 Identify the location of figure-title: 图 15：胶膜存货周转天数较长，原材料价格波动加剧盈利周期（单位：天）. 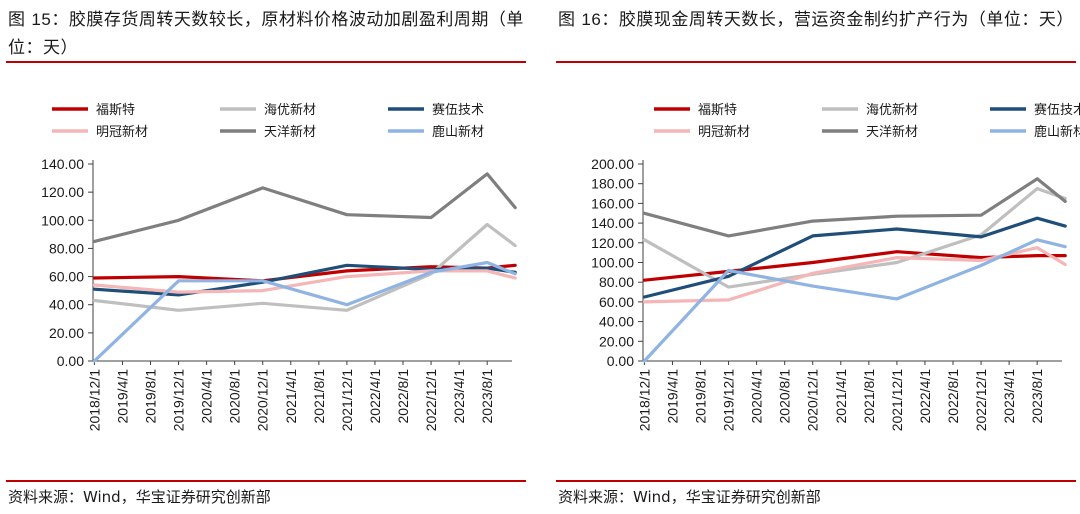
(268, 34).